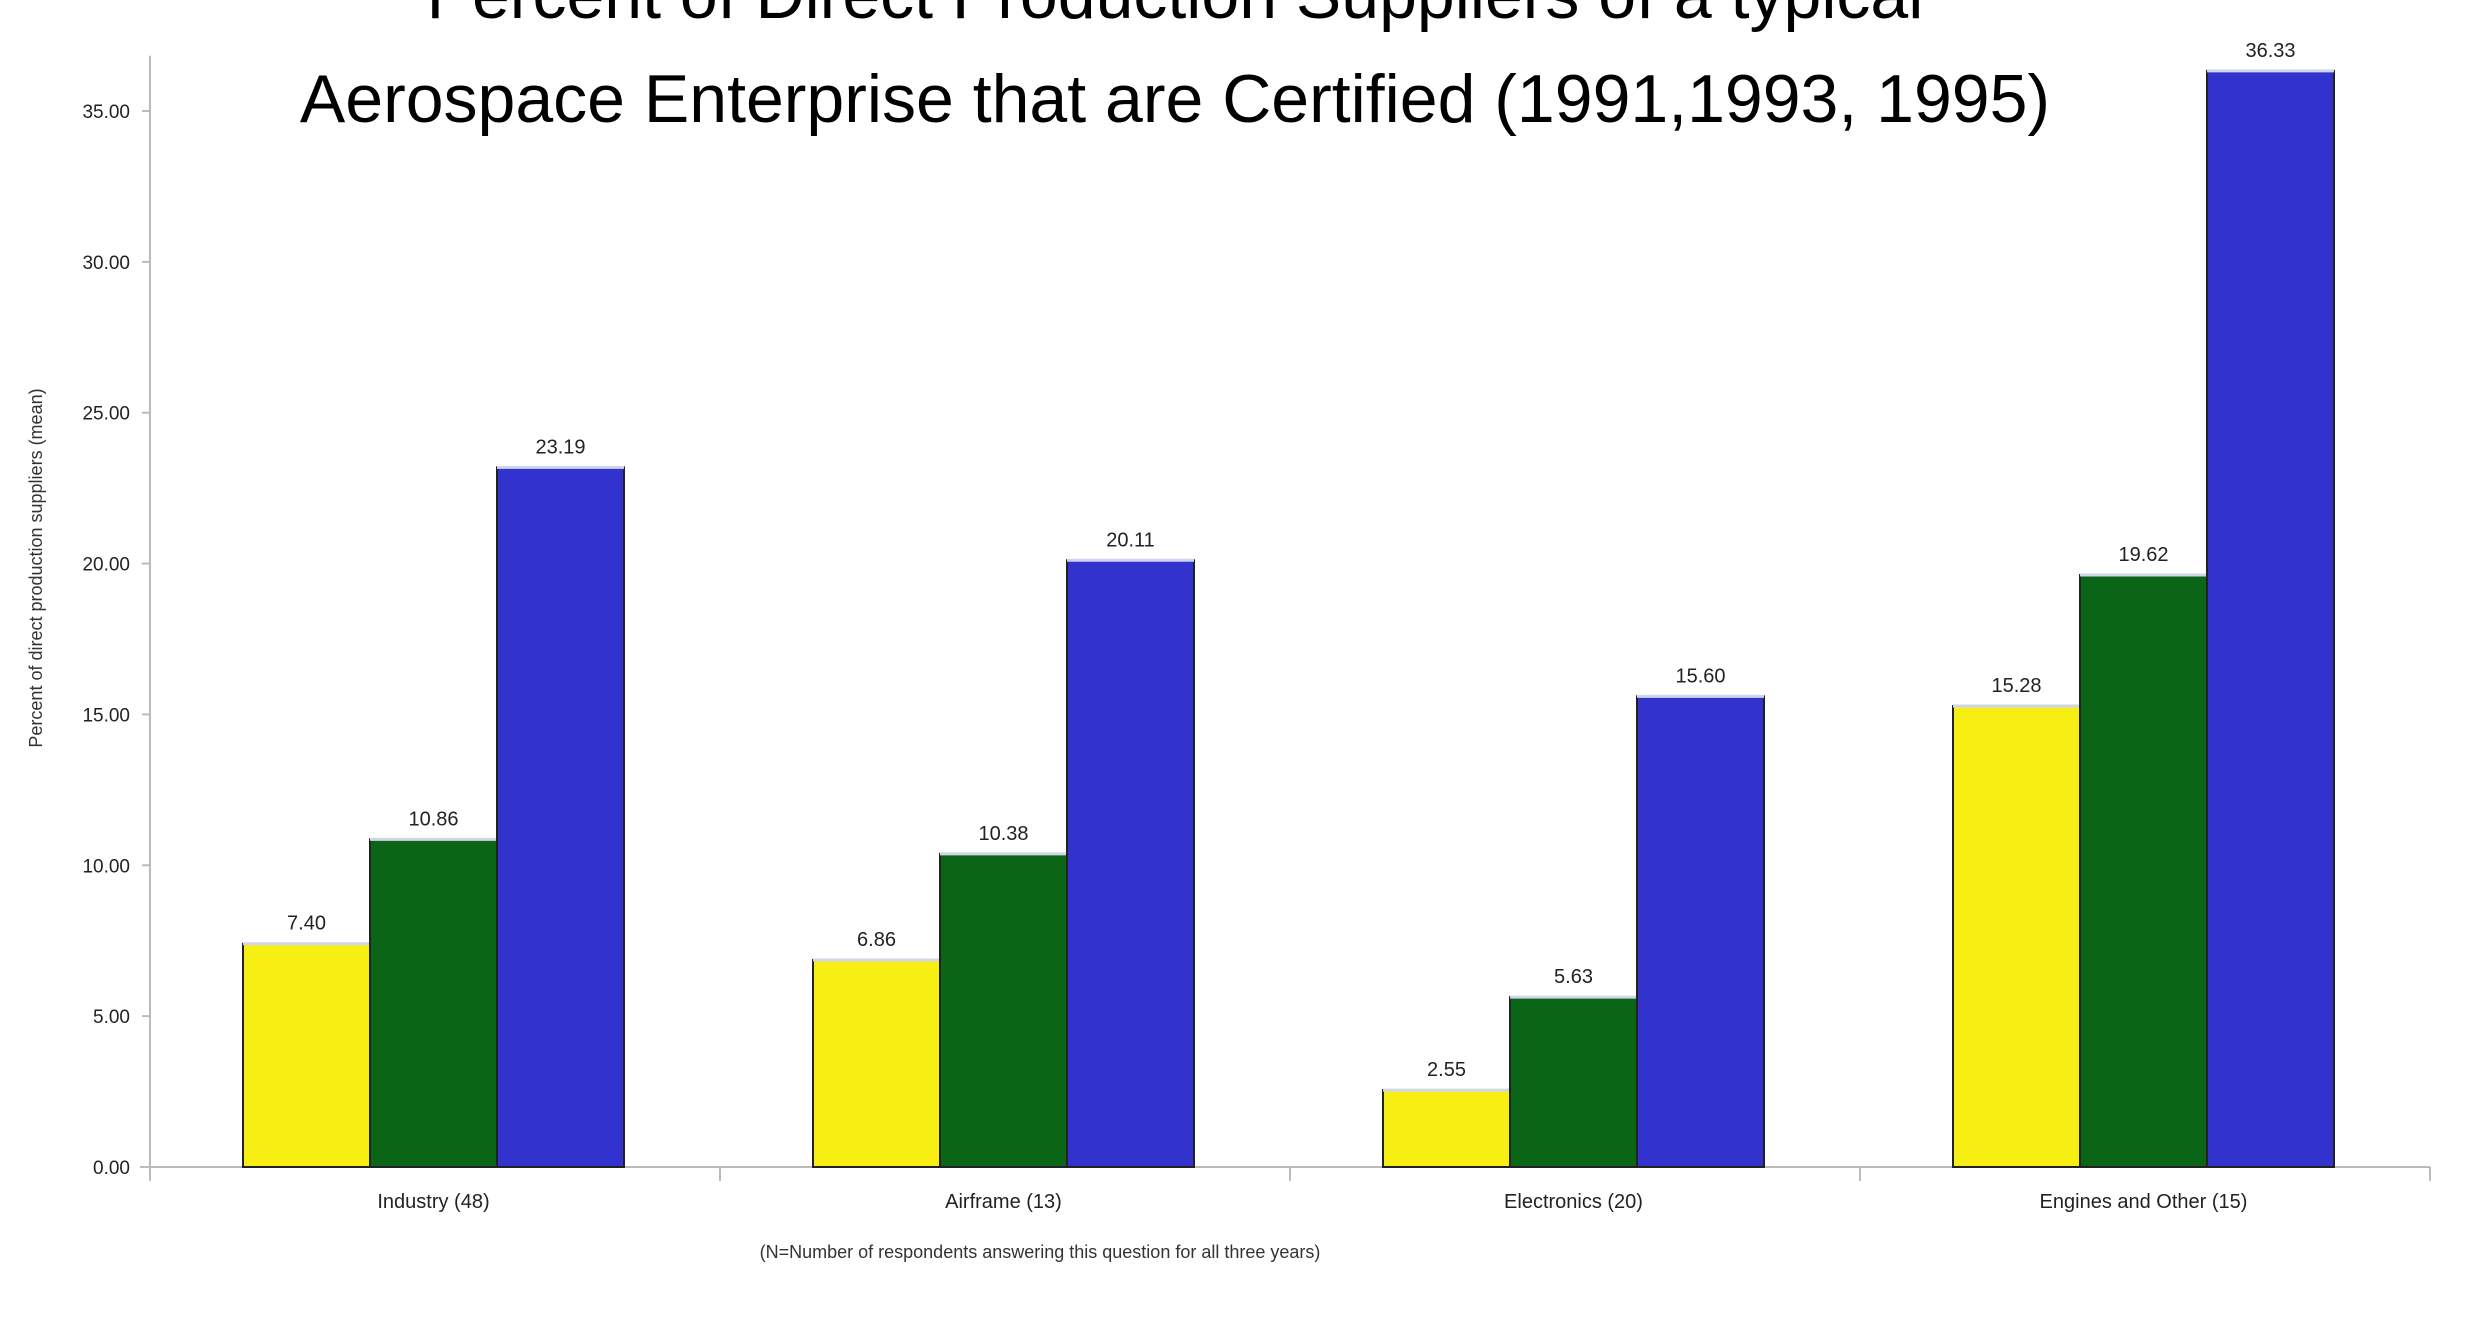 The width and height of the screenshot is (2470, 1331). I want to click on data-label: 15.60, so click(1700, 676).